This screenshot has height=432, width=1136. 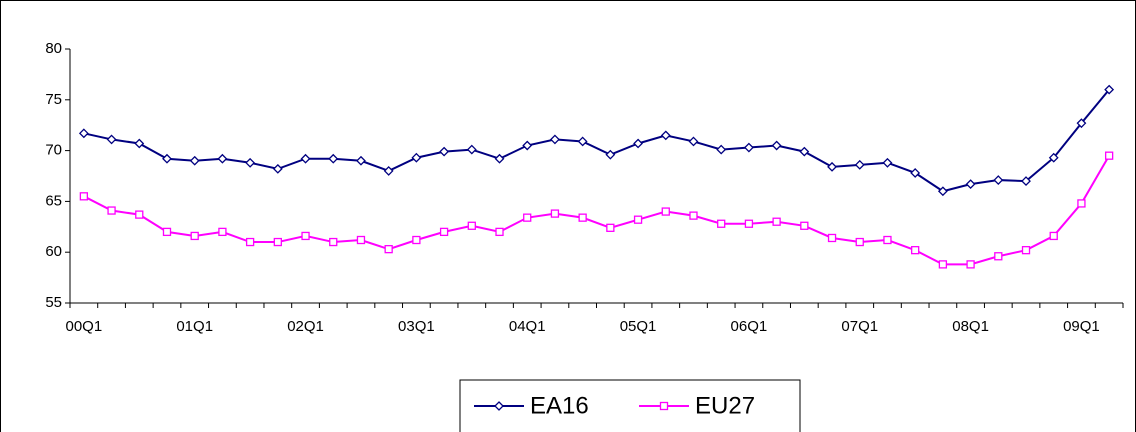 I want to click on x-tick-label: 00Q1, so click(x=84, y=326).